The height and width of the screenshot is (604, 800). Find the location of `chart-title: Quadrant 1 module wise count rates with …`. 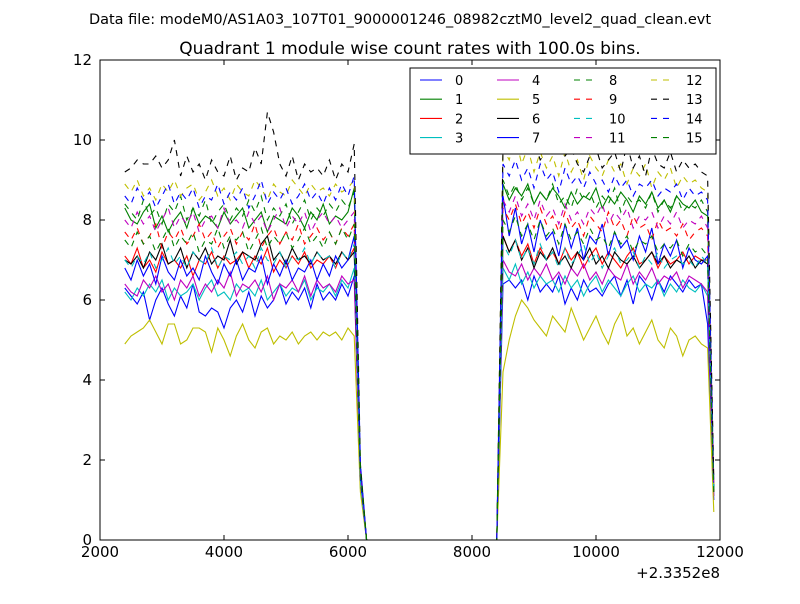

chart-title: Quadrant 1 module wise count rates with … is located at coordinates (409, 49).